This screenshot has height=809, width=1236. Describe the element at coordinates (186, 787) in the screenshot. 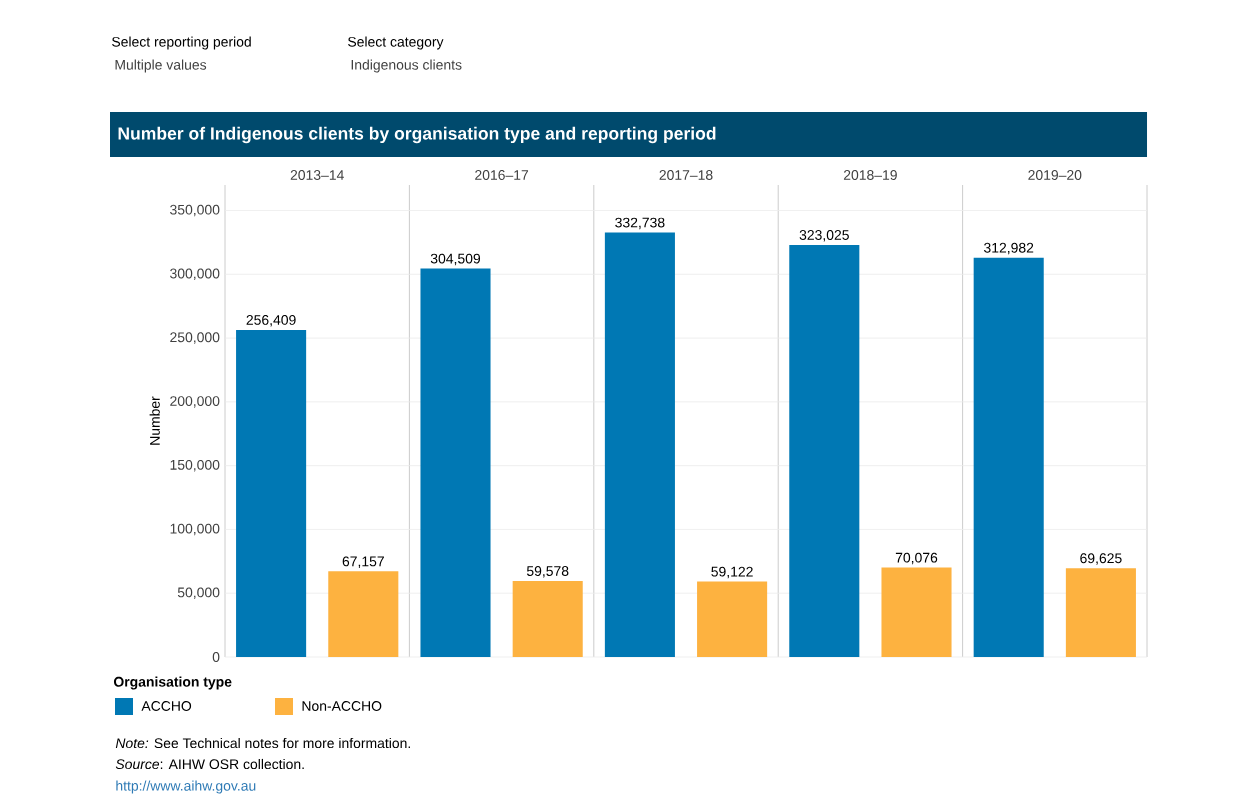

I see `text: http://www.aihw.gov.au` at that location.